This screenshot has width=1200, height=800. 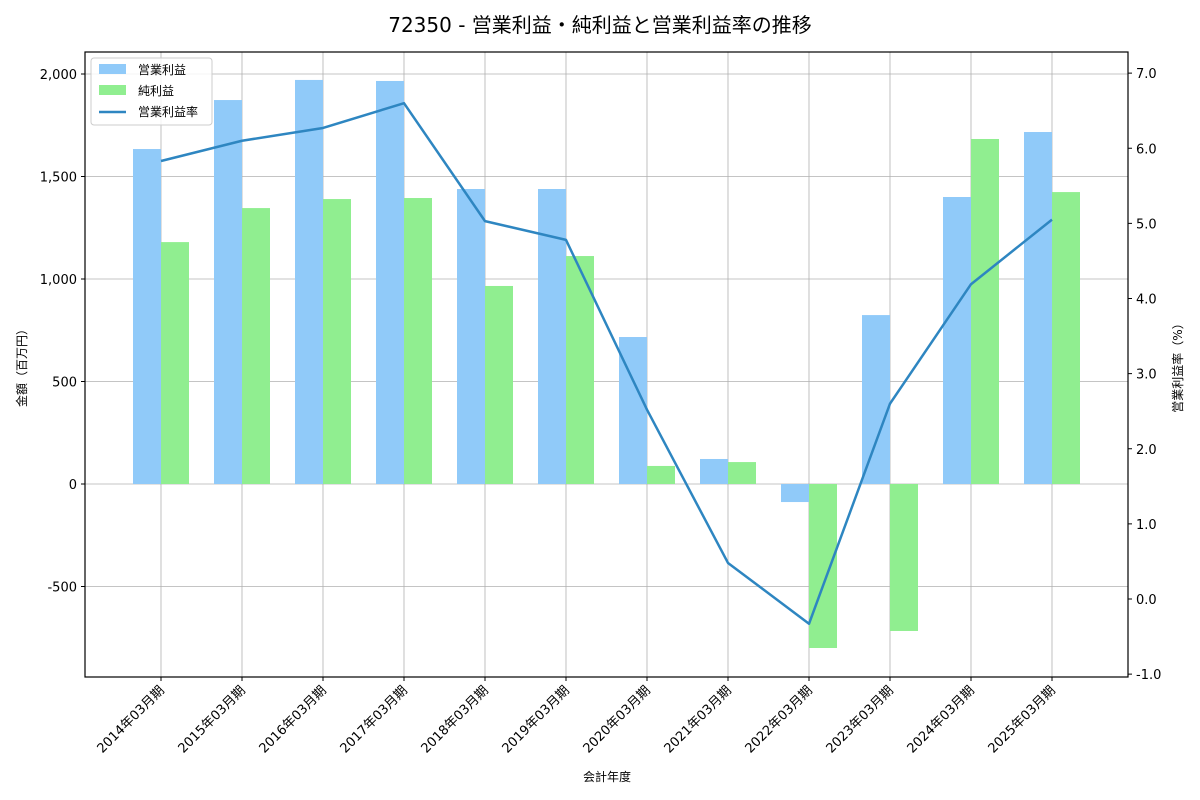 What do you see at coordinates (112, 90) in the screenshot?
I see `legend-swatch-net-profit` at bounding box center [112, 90].